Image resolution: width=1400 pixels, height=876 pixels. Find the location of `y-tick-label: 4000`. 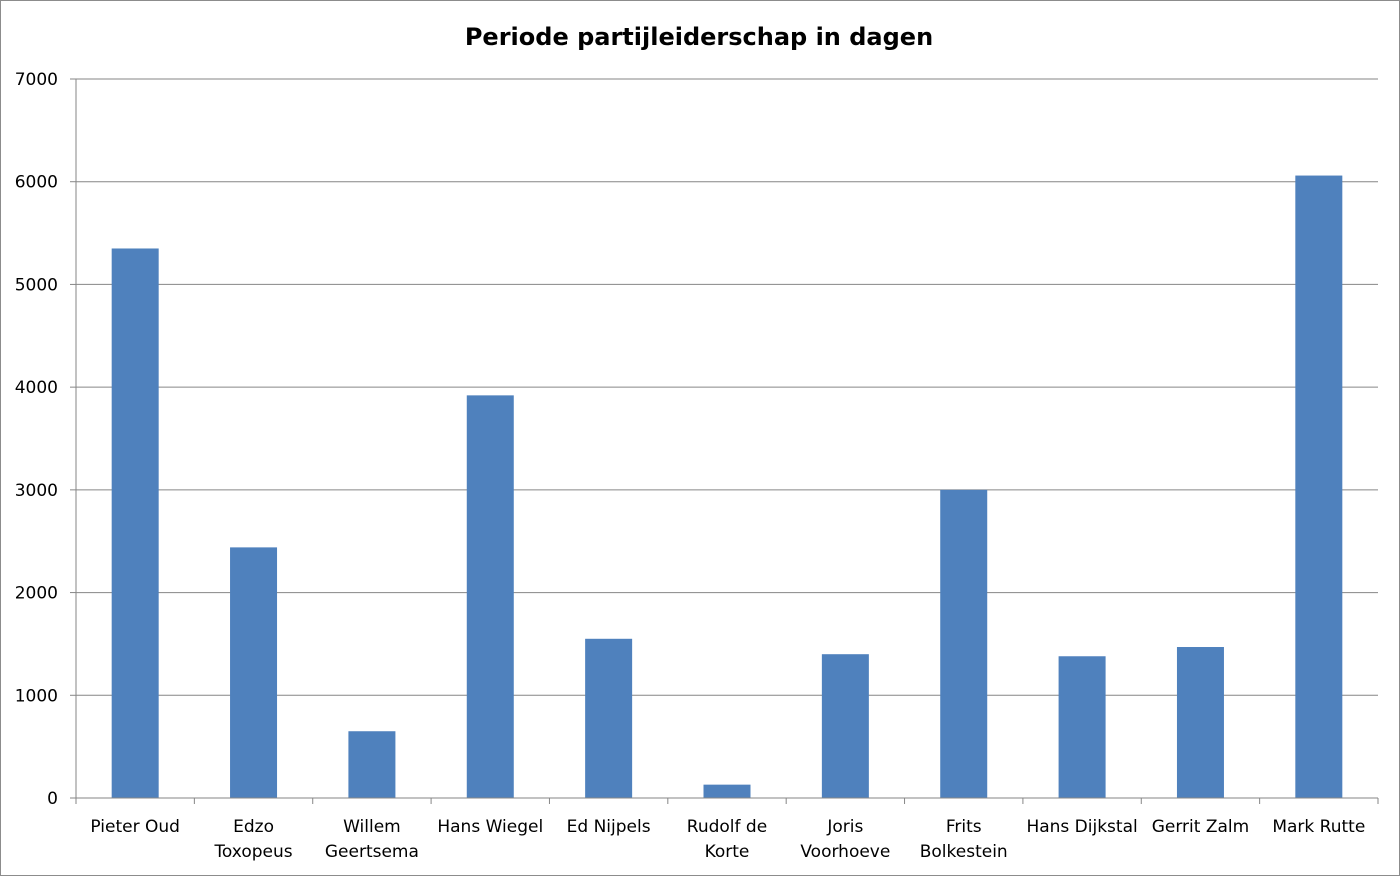

y-tick-label: 4000 is located at coordinates (36, 388).